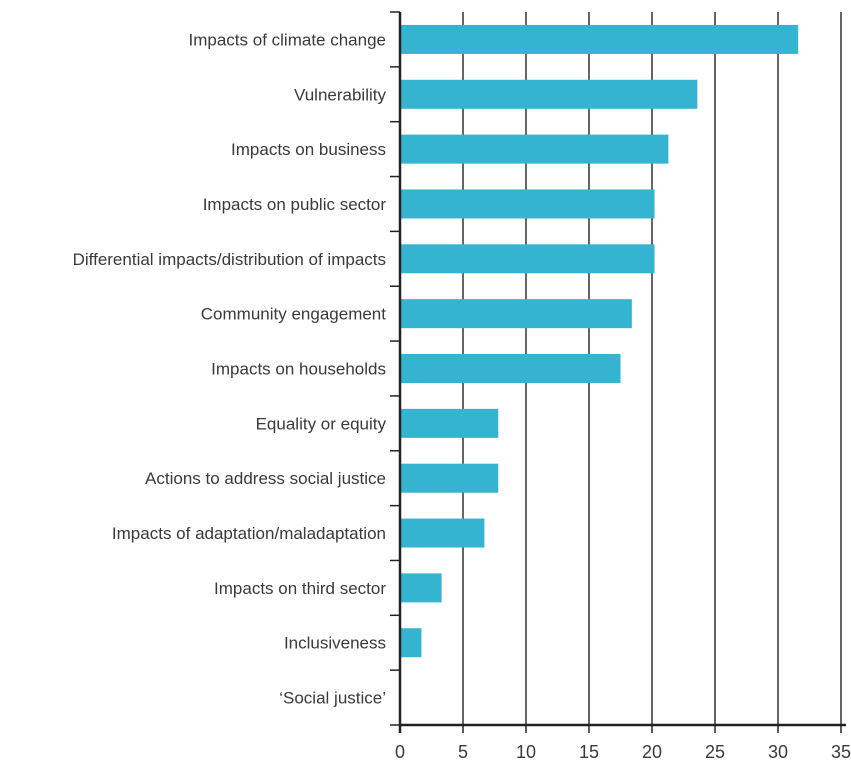 Image resolution: width=851 pixels, height=776 pixels. I want to click on category-label-11: Inclusiveness, so click(335, 643).